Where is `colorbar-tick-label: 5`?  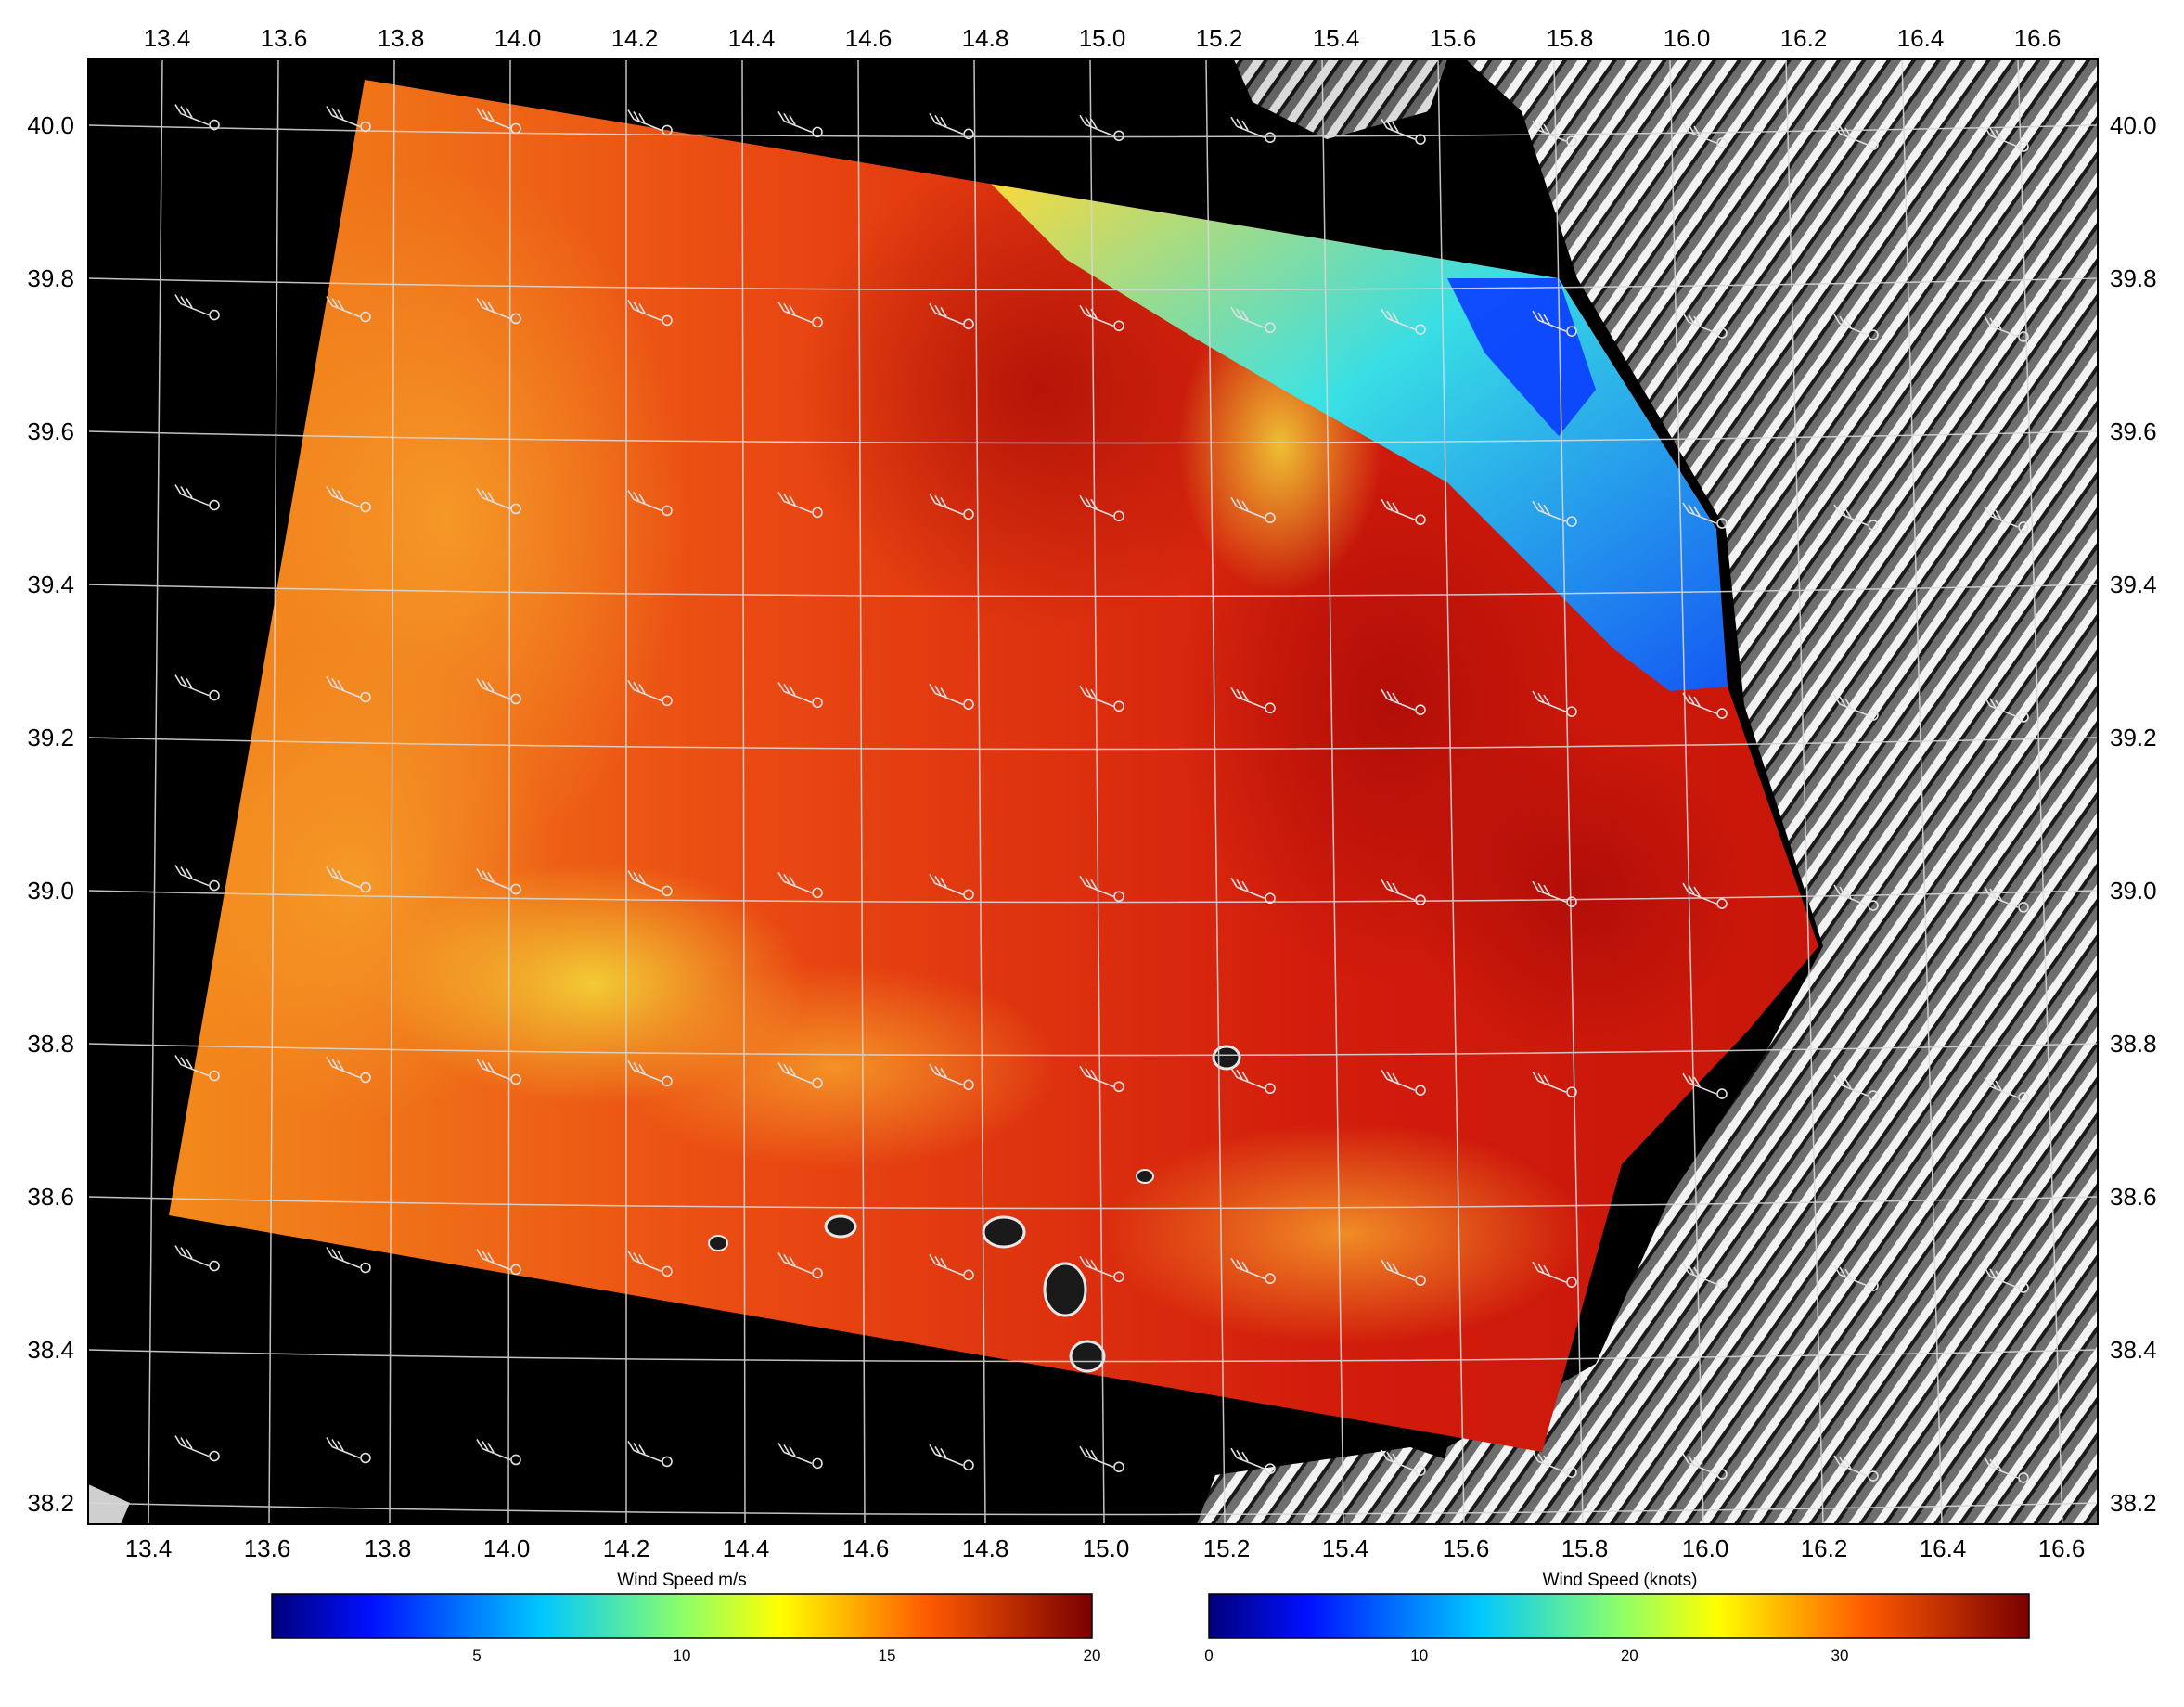 colorbar-tick-label: 5 is located at coordinates (476, 1655).